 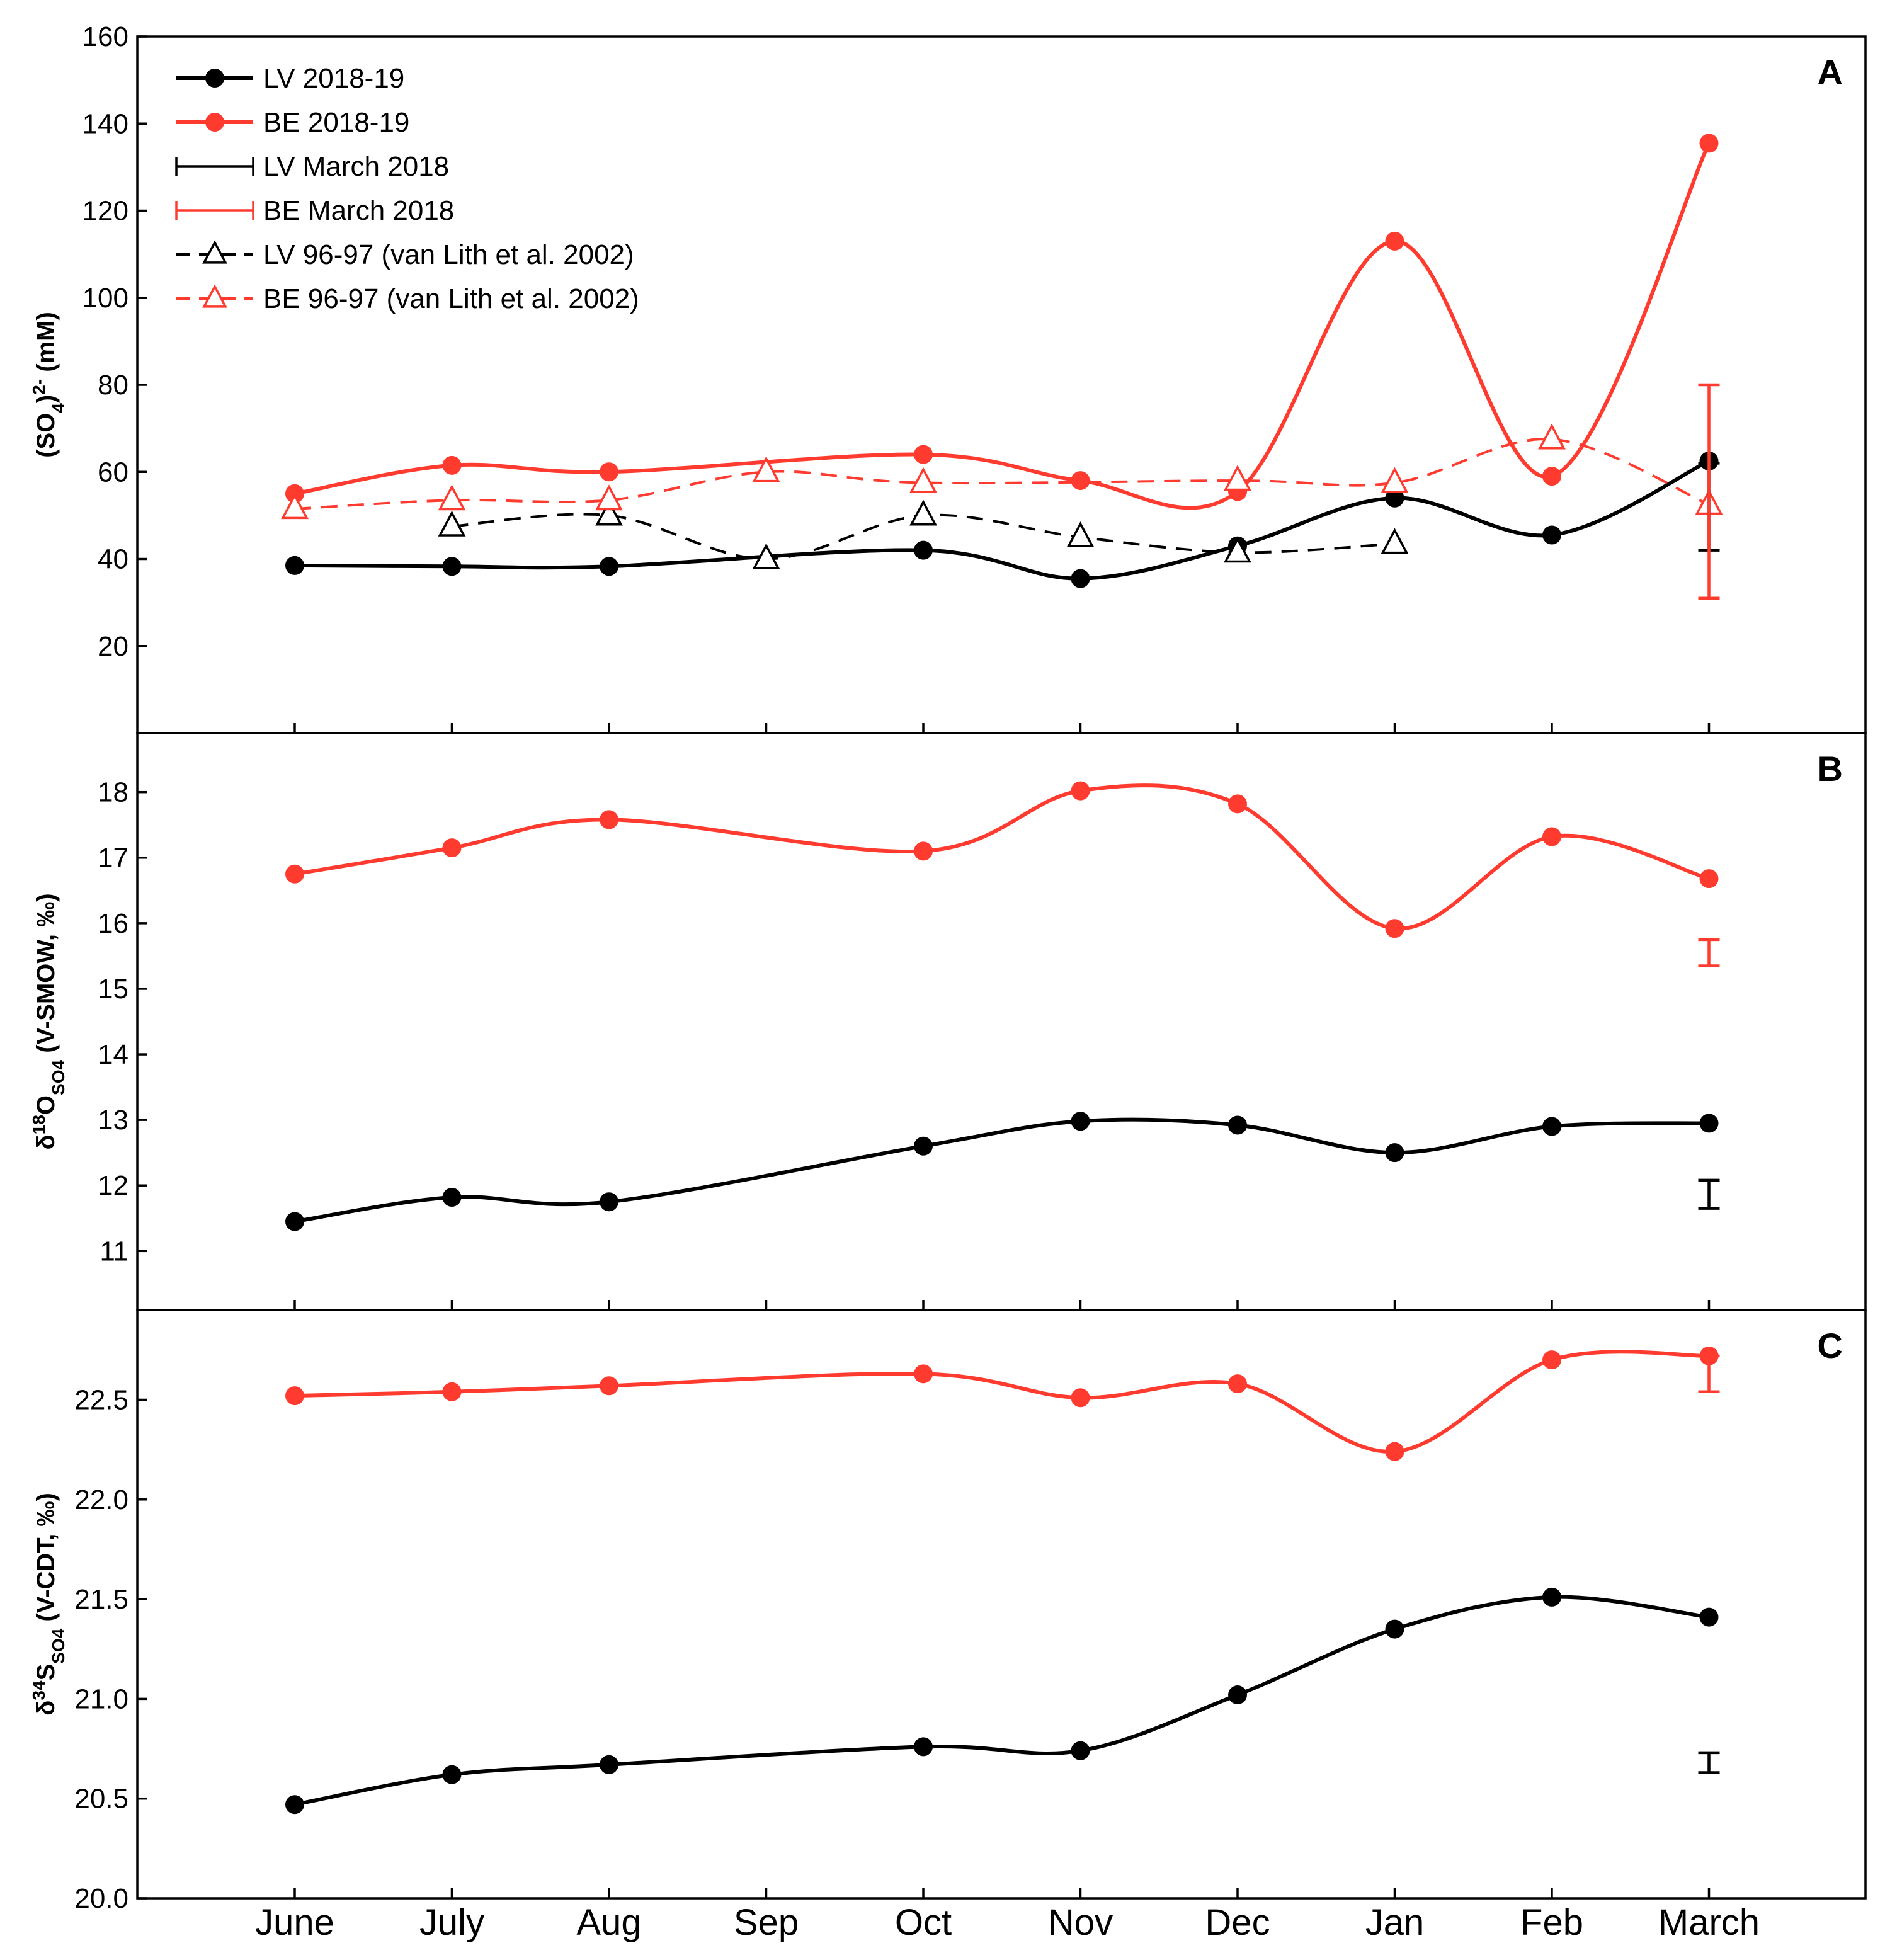 What do you see at coordinates (113, 989) in the screenshot?
I see `y-tick-label: 15` at bounding box center [113, 989].